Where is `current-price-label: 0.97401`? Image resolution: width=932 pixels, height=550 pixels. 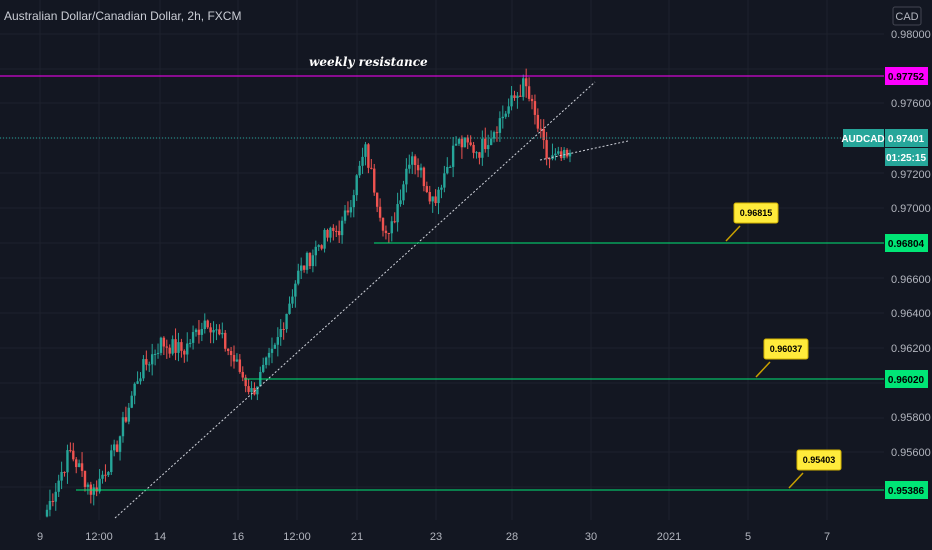 current-price-label: 0.97401 is located at coordinates (906, 139).